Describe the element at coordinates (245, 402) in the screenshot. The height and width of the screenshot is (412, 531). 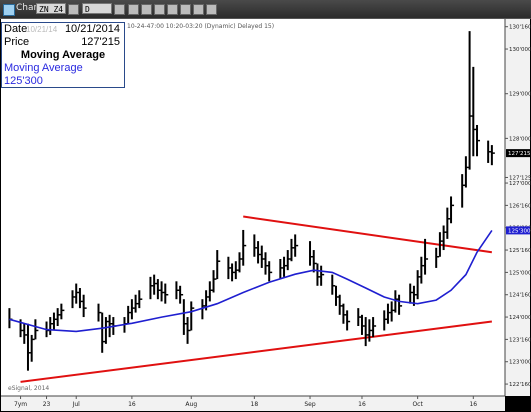
I see `time-axis-labels: 7ym 23 Jul 16 Aug 18 Sep 16 Oct 16` at that location.